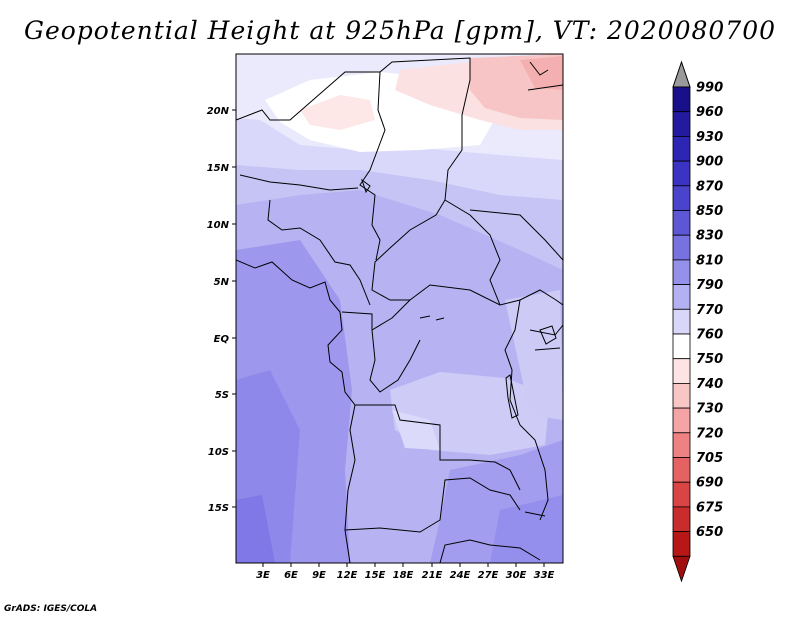 The image size is (800, 618). I want to click on border-rwanda, so click(547, 349).